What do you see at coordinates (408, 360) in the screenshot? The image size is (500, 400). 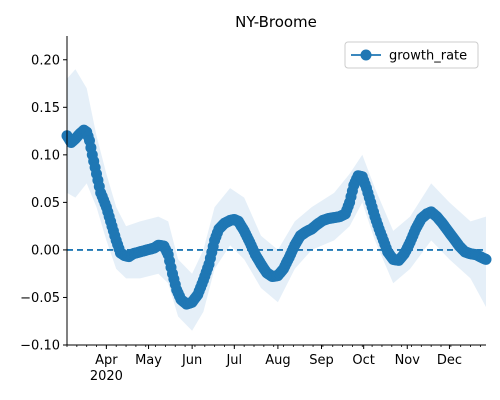 I see `x-tick-label: Nov` at bounding box center [408, 360].